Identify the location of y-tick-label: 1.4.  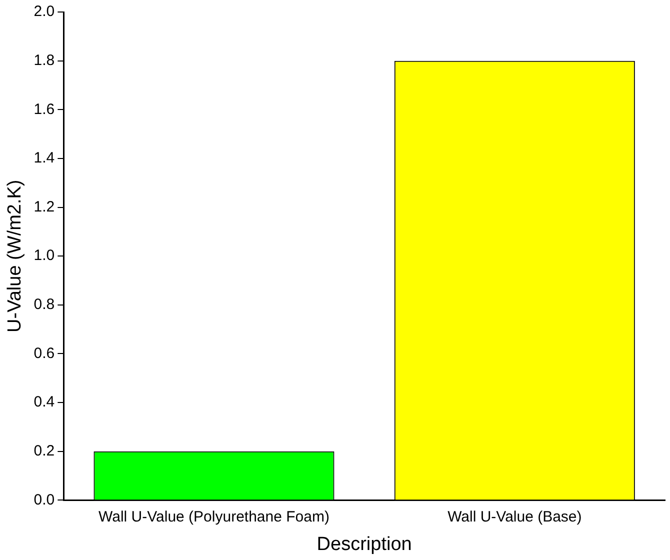
(44, 158).